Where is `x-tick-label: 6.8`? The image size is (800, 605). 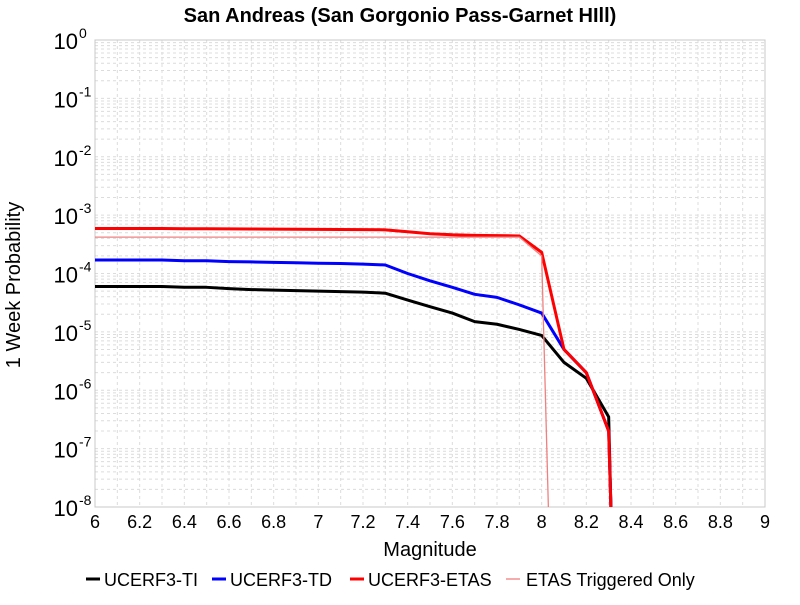 x-tick-label: 6.8 is located at coordinates (273, 522).